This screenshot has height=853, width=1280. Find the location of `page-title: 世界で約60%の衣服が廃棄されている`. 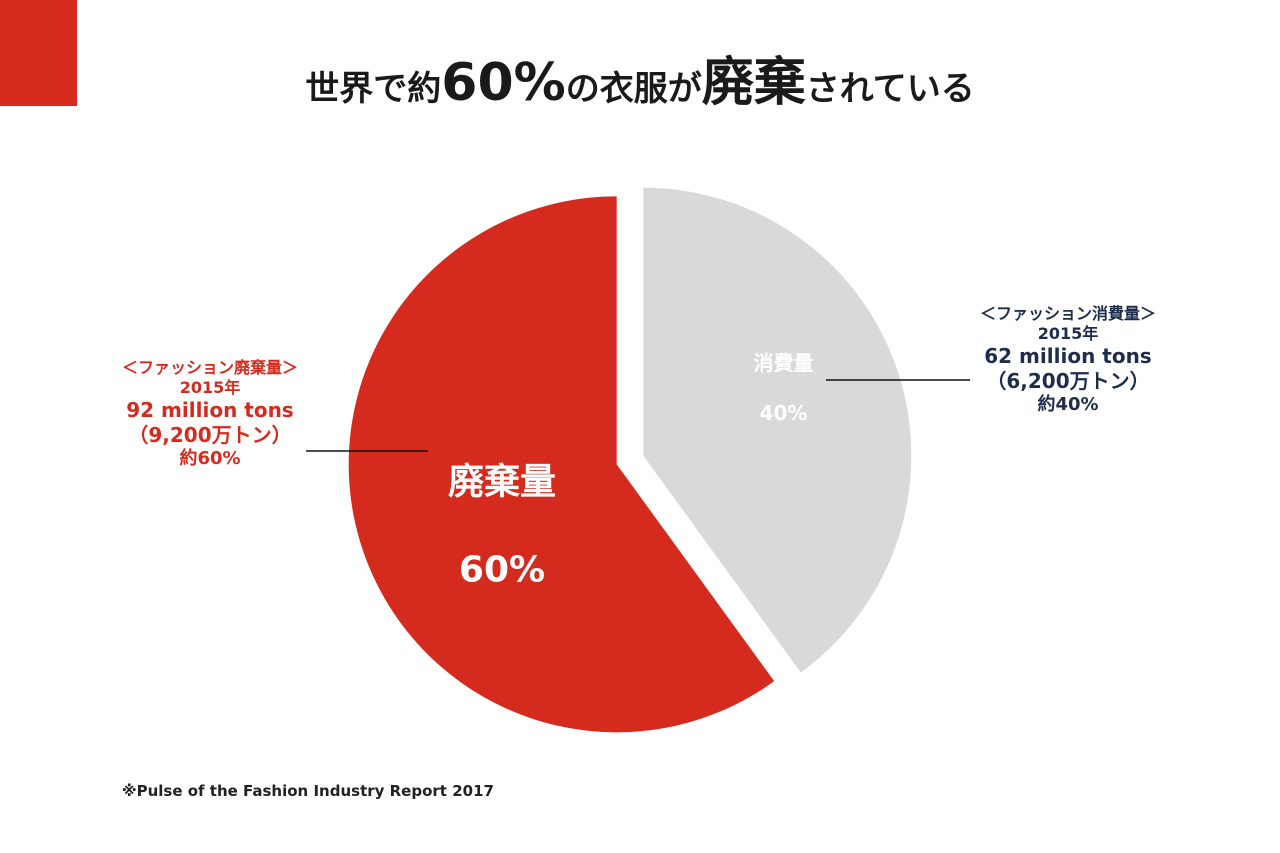

page-title: 世界で約60%の衣服が廃棄されている is located at coordinates (640, 86).